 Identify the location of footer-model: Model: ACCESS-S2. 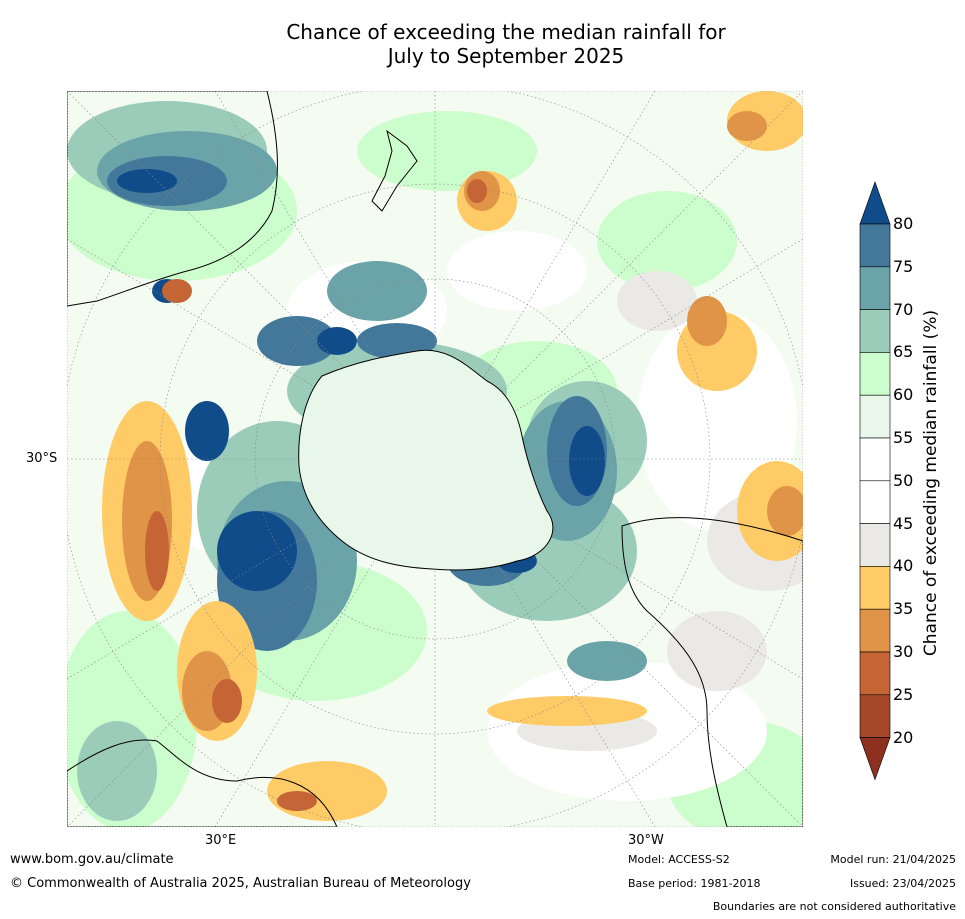
(679, 859).